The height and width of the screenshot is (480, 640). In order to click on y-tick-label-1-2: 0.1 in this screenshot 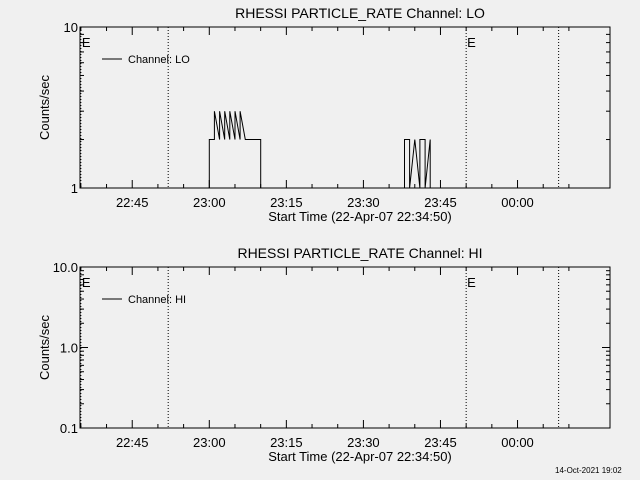, I will do `click(69, 428)`.